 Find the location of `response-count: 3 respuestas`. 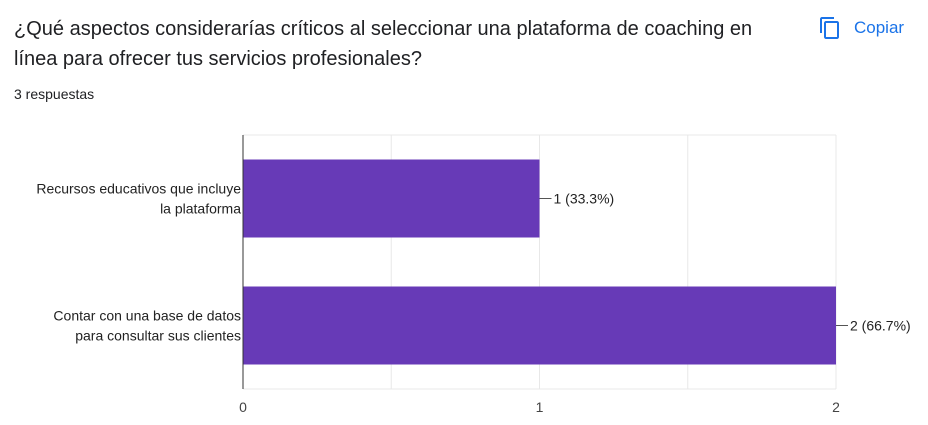

response-count: 3 respuestas is located at coordinates (54, 94).